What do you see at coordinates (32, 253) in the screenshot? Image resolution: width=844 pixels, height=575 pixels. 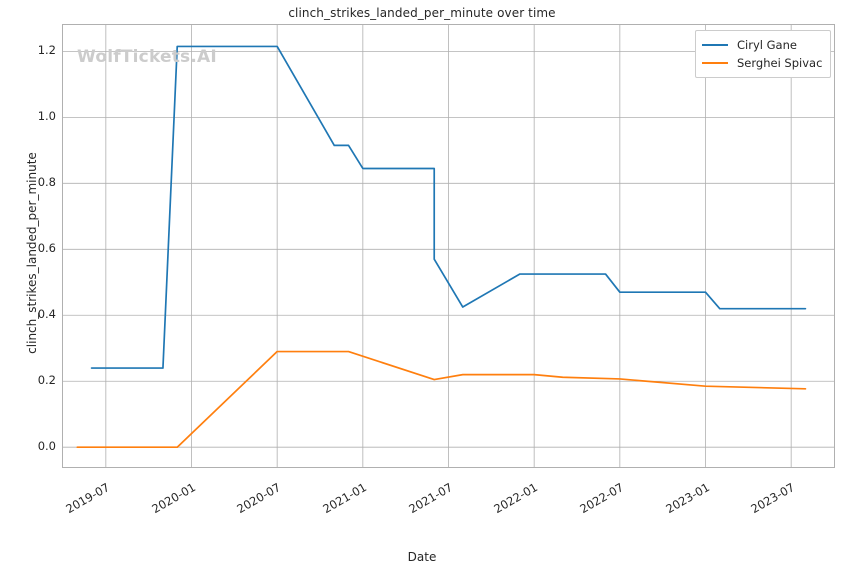 I see `y-axis-label: clinch_strikes_landed_per_minute` at bounding box center [32, 253].